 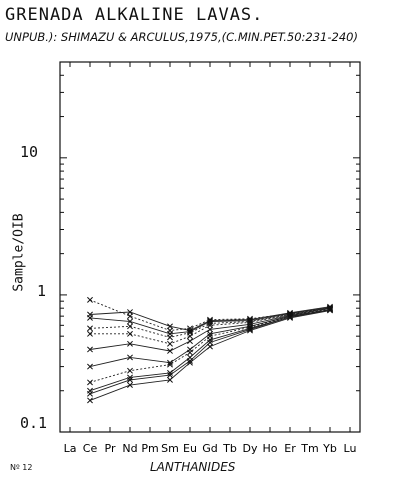 I want to click on x-tick-label-La: La, so click(x=70, y=448).